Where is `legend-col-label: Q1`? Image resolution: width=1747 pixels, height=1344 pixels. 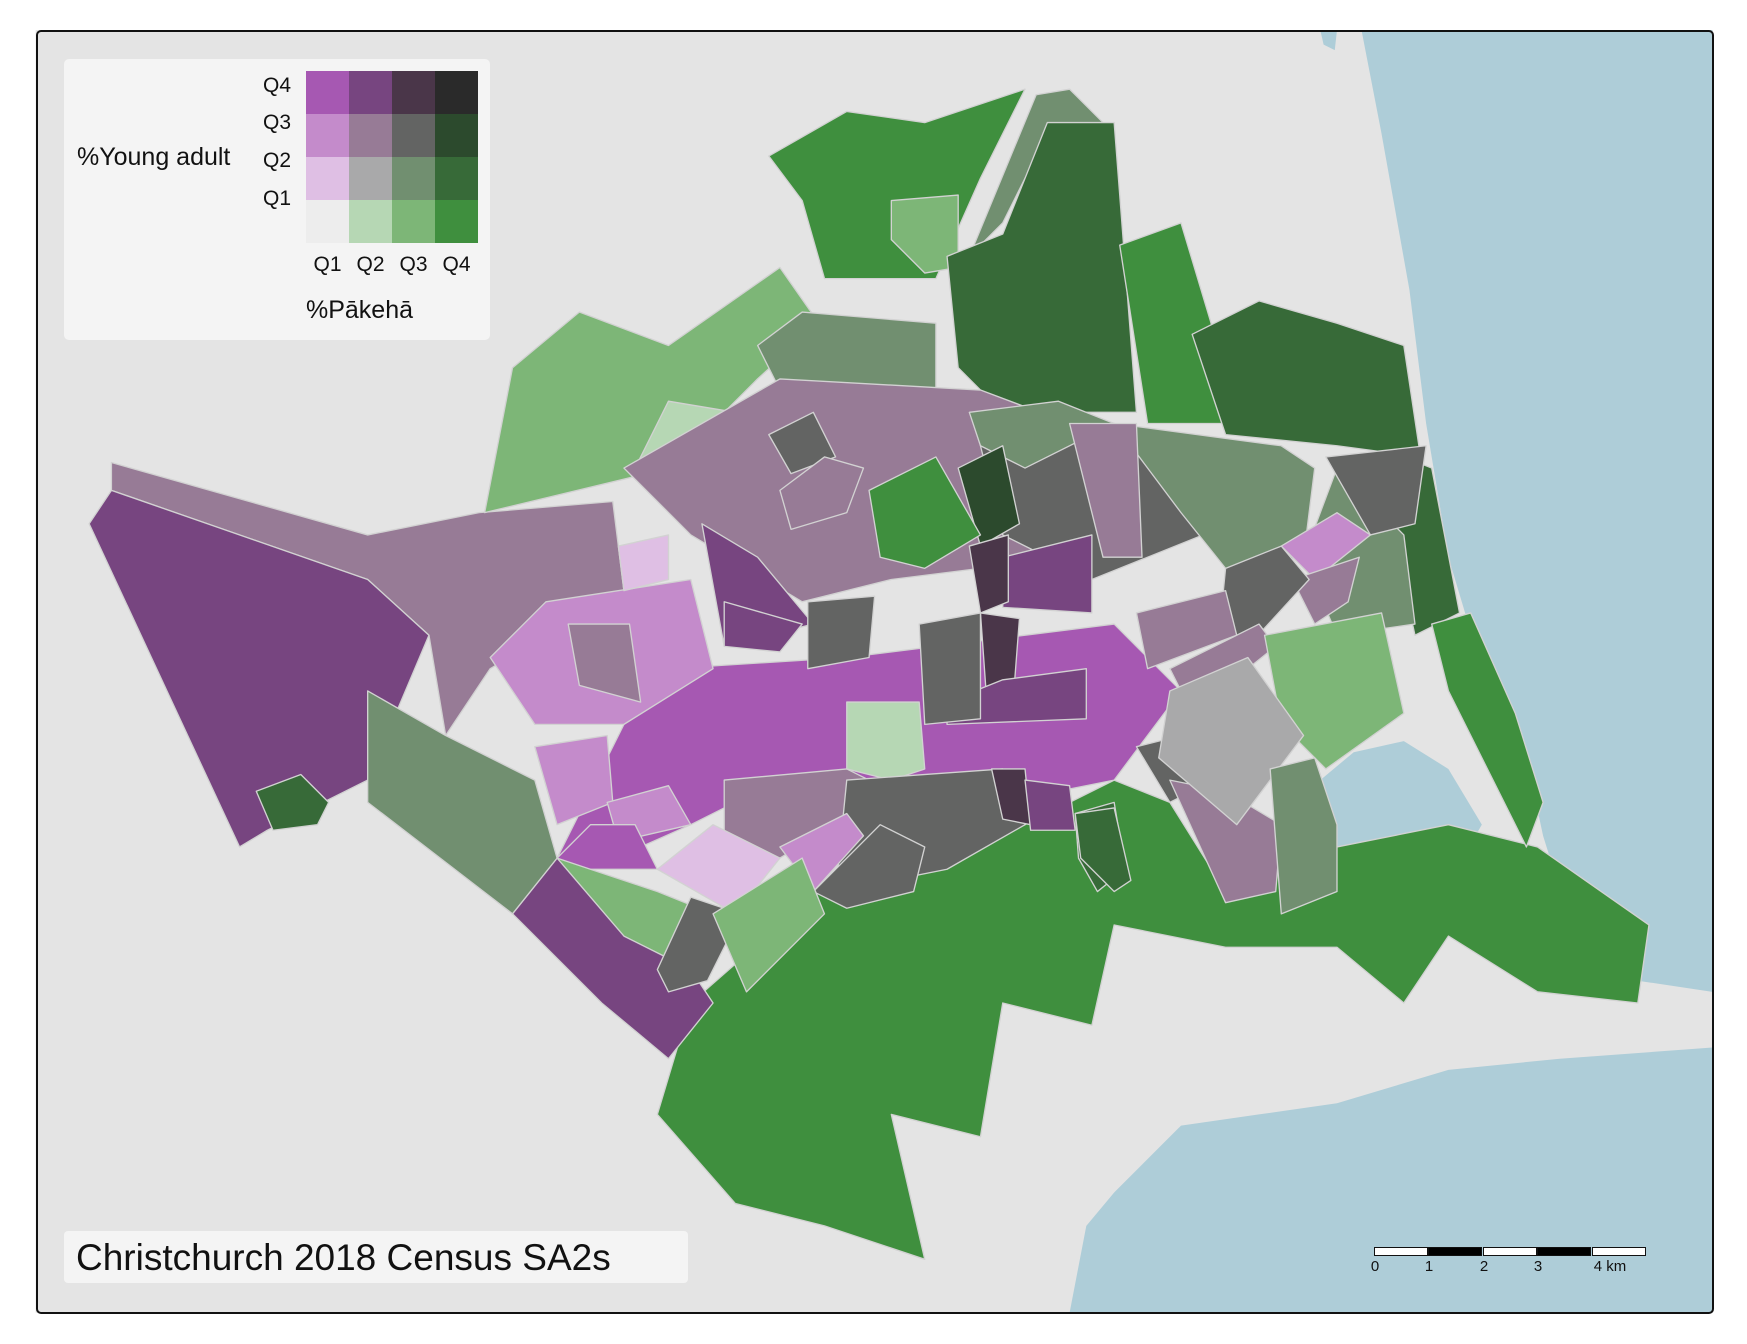 legend-col-label: Q1 is located at coordinates (327, 264).